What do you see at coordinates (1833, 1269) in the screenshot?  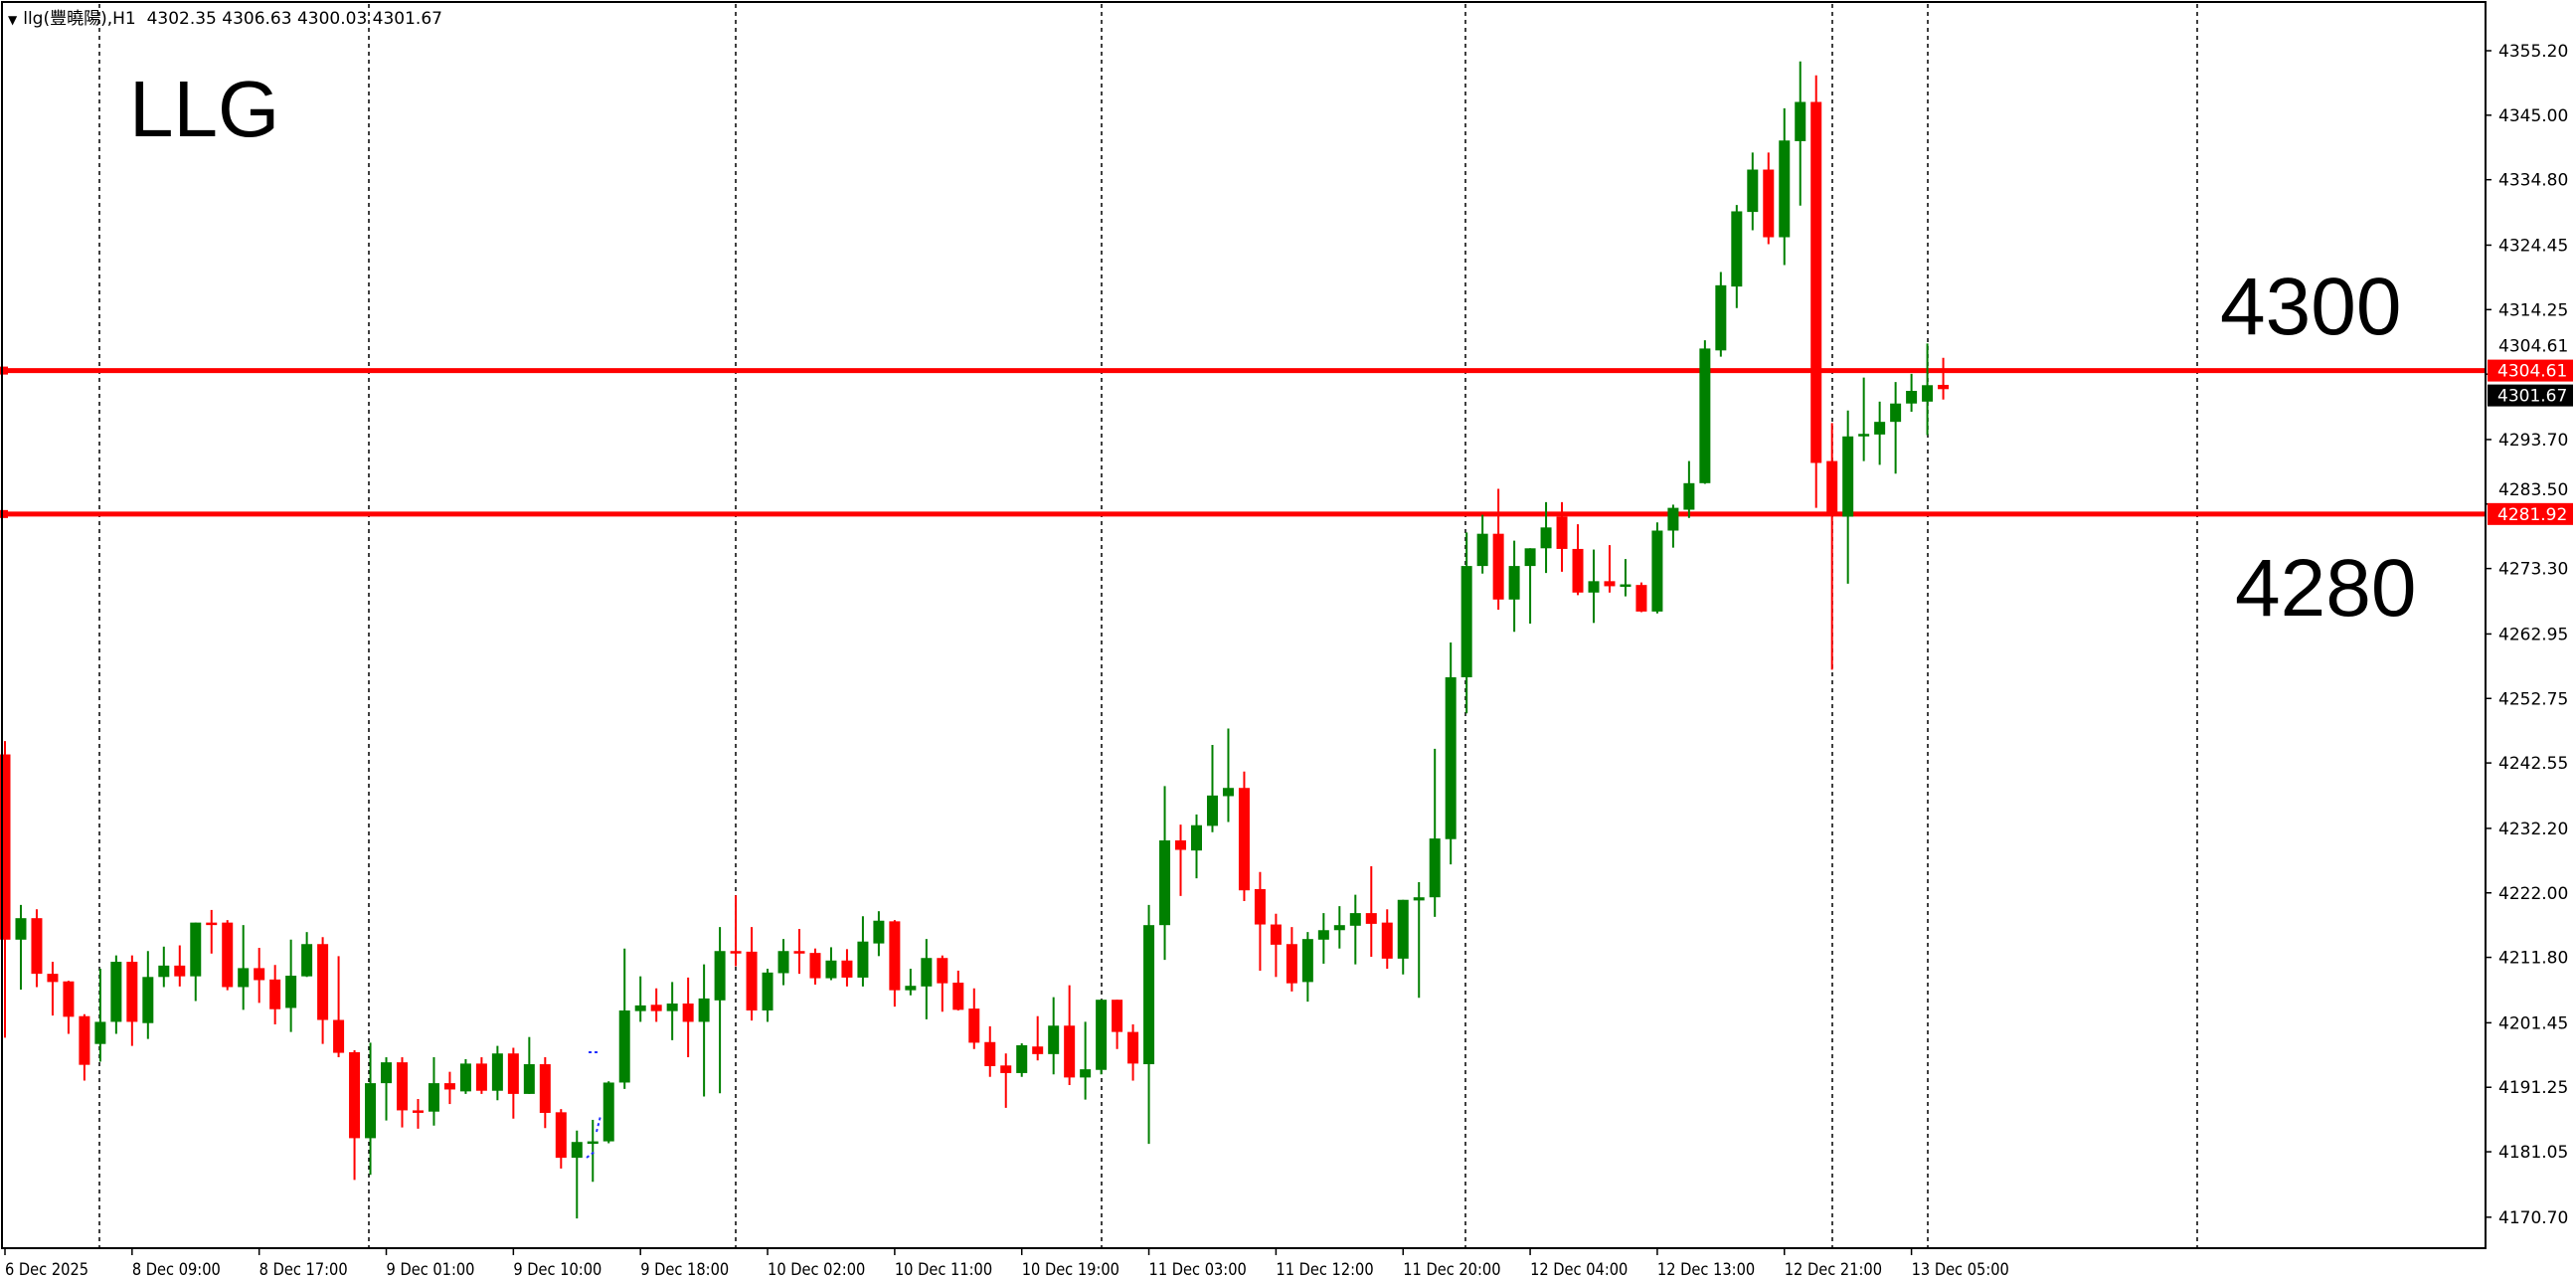 I see `time-tick-label: 12 Dec 21:00` at bounding box center [1833, 1269].